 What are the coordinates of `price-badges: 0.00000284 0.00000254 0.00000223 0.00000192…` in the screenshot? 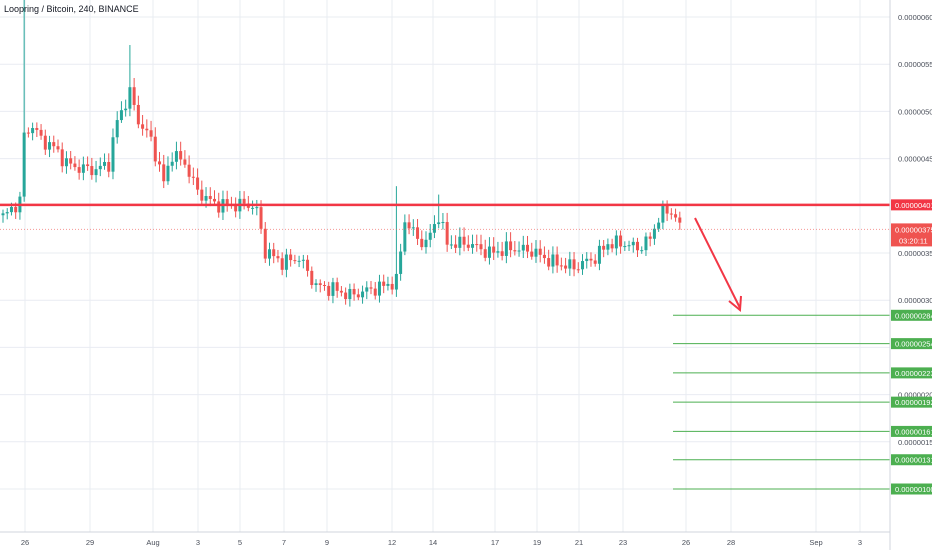 It's located at (911, 347).